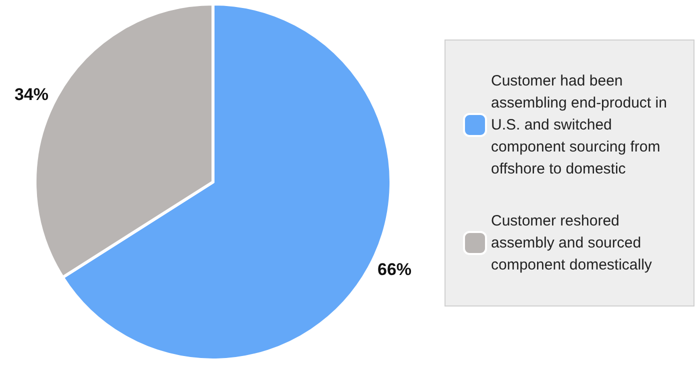 Image resolution: width=700 pixels, height=383 pixels. What do you see at coordinates (394, 270) in the screenshot?
I see `data-label: 66%` at bounding box center [394, 270].